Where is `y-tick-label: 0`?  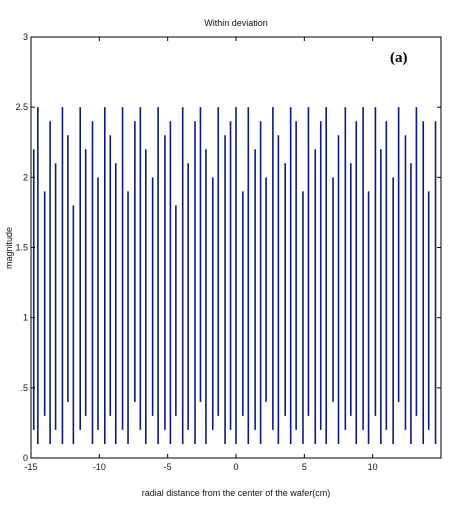 y-tick-label: 0 is located at coordinates (25, 458).